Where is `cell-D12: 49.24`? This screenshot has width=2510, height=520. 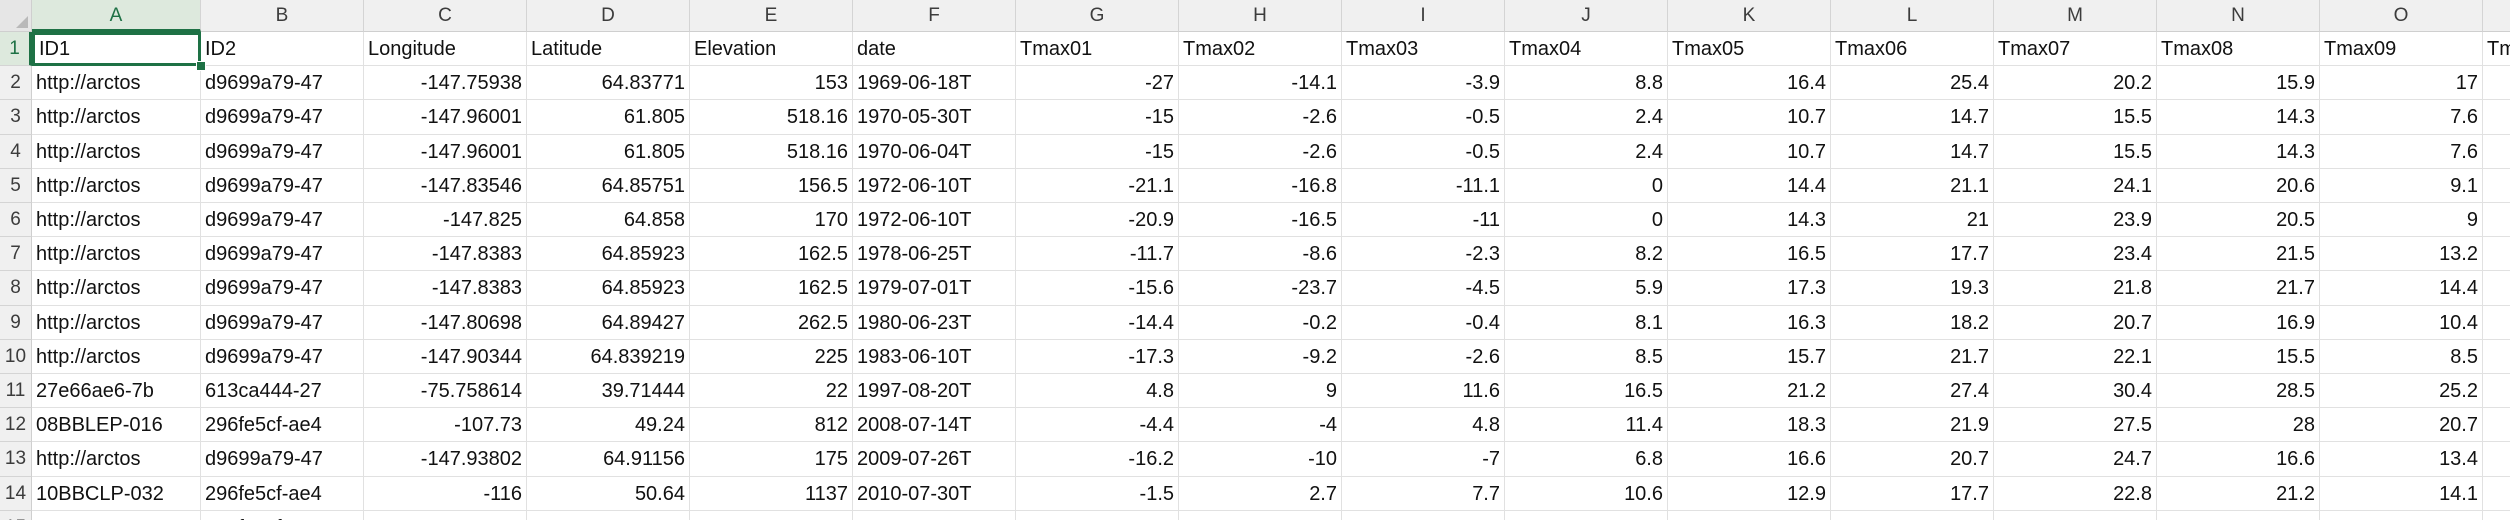 cell-D12: 49.24 is located at coordinates (608, 425).